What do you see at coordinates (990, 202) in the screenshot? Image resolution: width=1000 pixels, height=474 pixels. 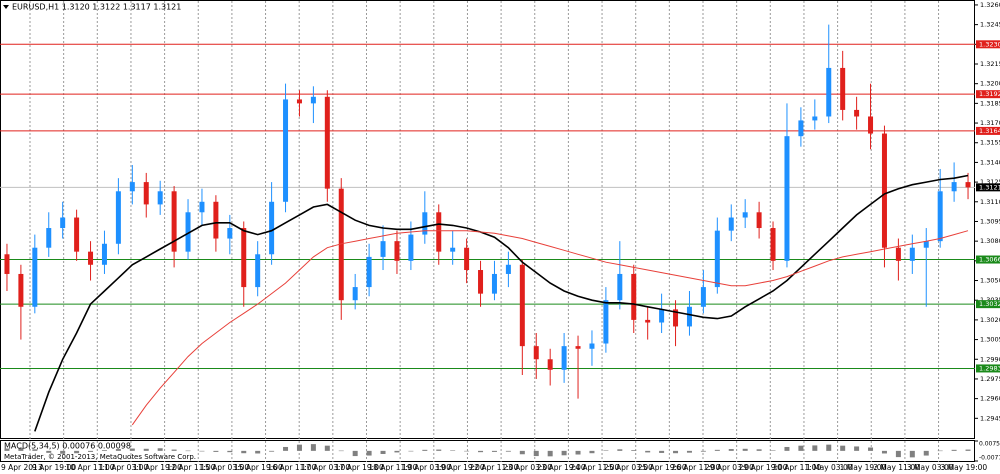 I see `y-tick-label: 1.3110` at bounding box center [990, 202].